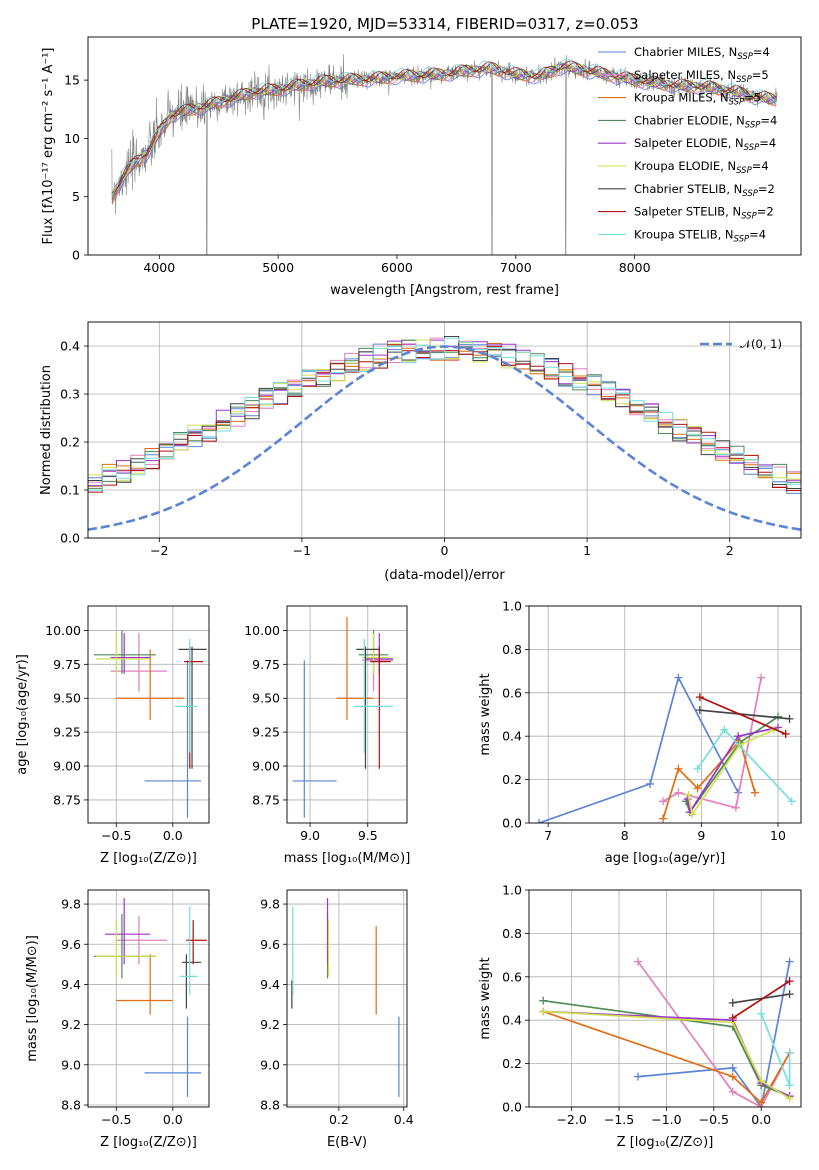 The image size is (819, 1170). I want to click on series-salpeter-miles, so click(714, 1034).